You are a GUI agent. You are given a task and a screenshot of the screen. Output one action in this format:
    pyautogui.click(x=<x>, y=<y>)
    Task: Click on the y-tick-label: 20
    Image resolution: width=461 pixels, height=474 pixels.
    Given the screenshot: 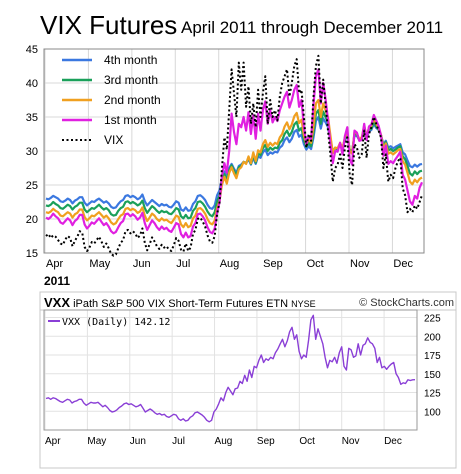 What is the action you would take?
    pyautogui.click(x=32, y=220)
    